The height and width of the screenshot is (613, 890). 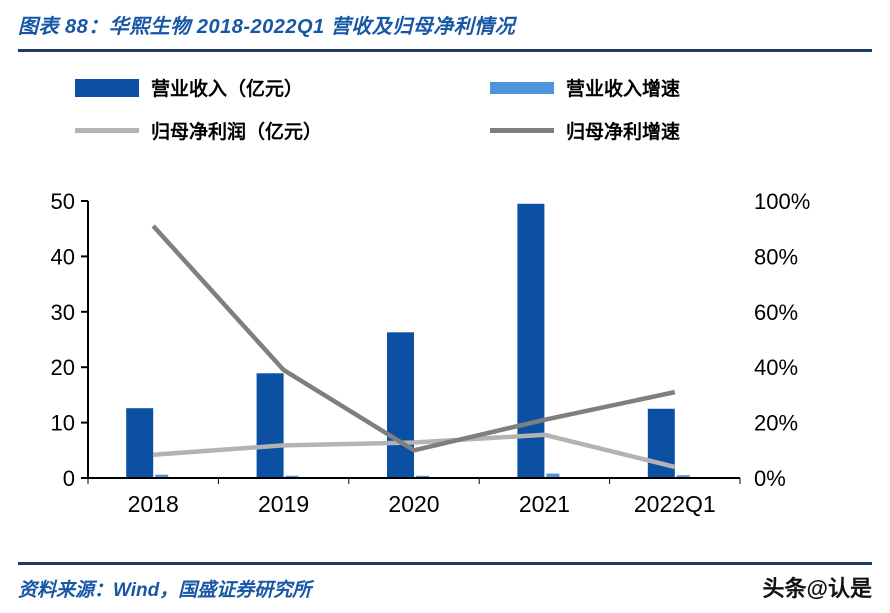 What do you see at coordinates (776, 312) in the screenshot?
I see `right-axis-tick-label: 60%` at bounding box center [776, 312].